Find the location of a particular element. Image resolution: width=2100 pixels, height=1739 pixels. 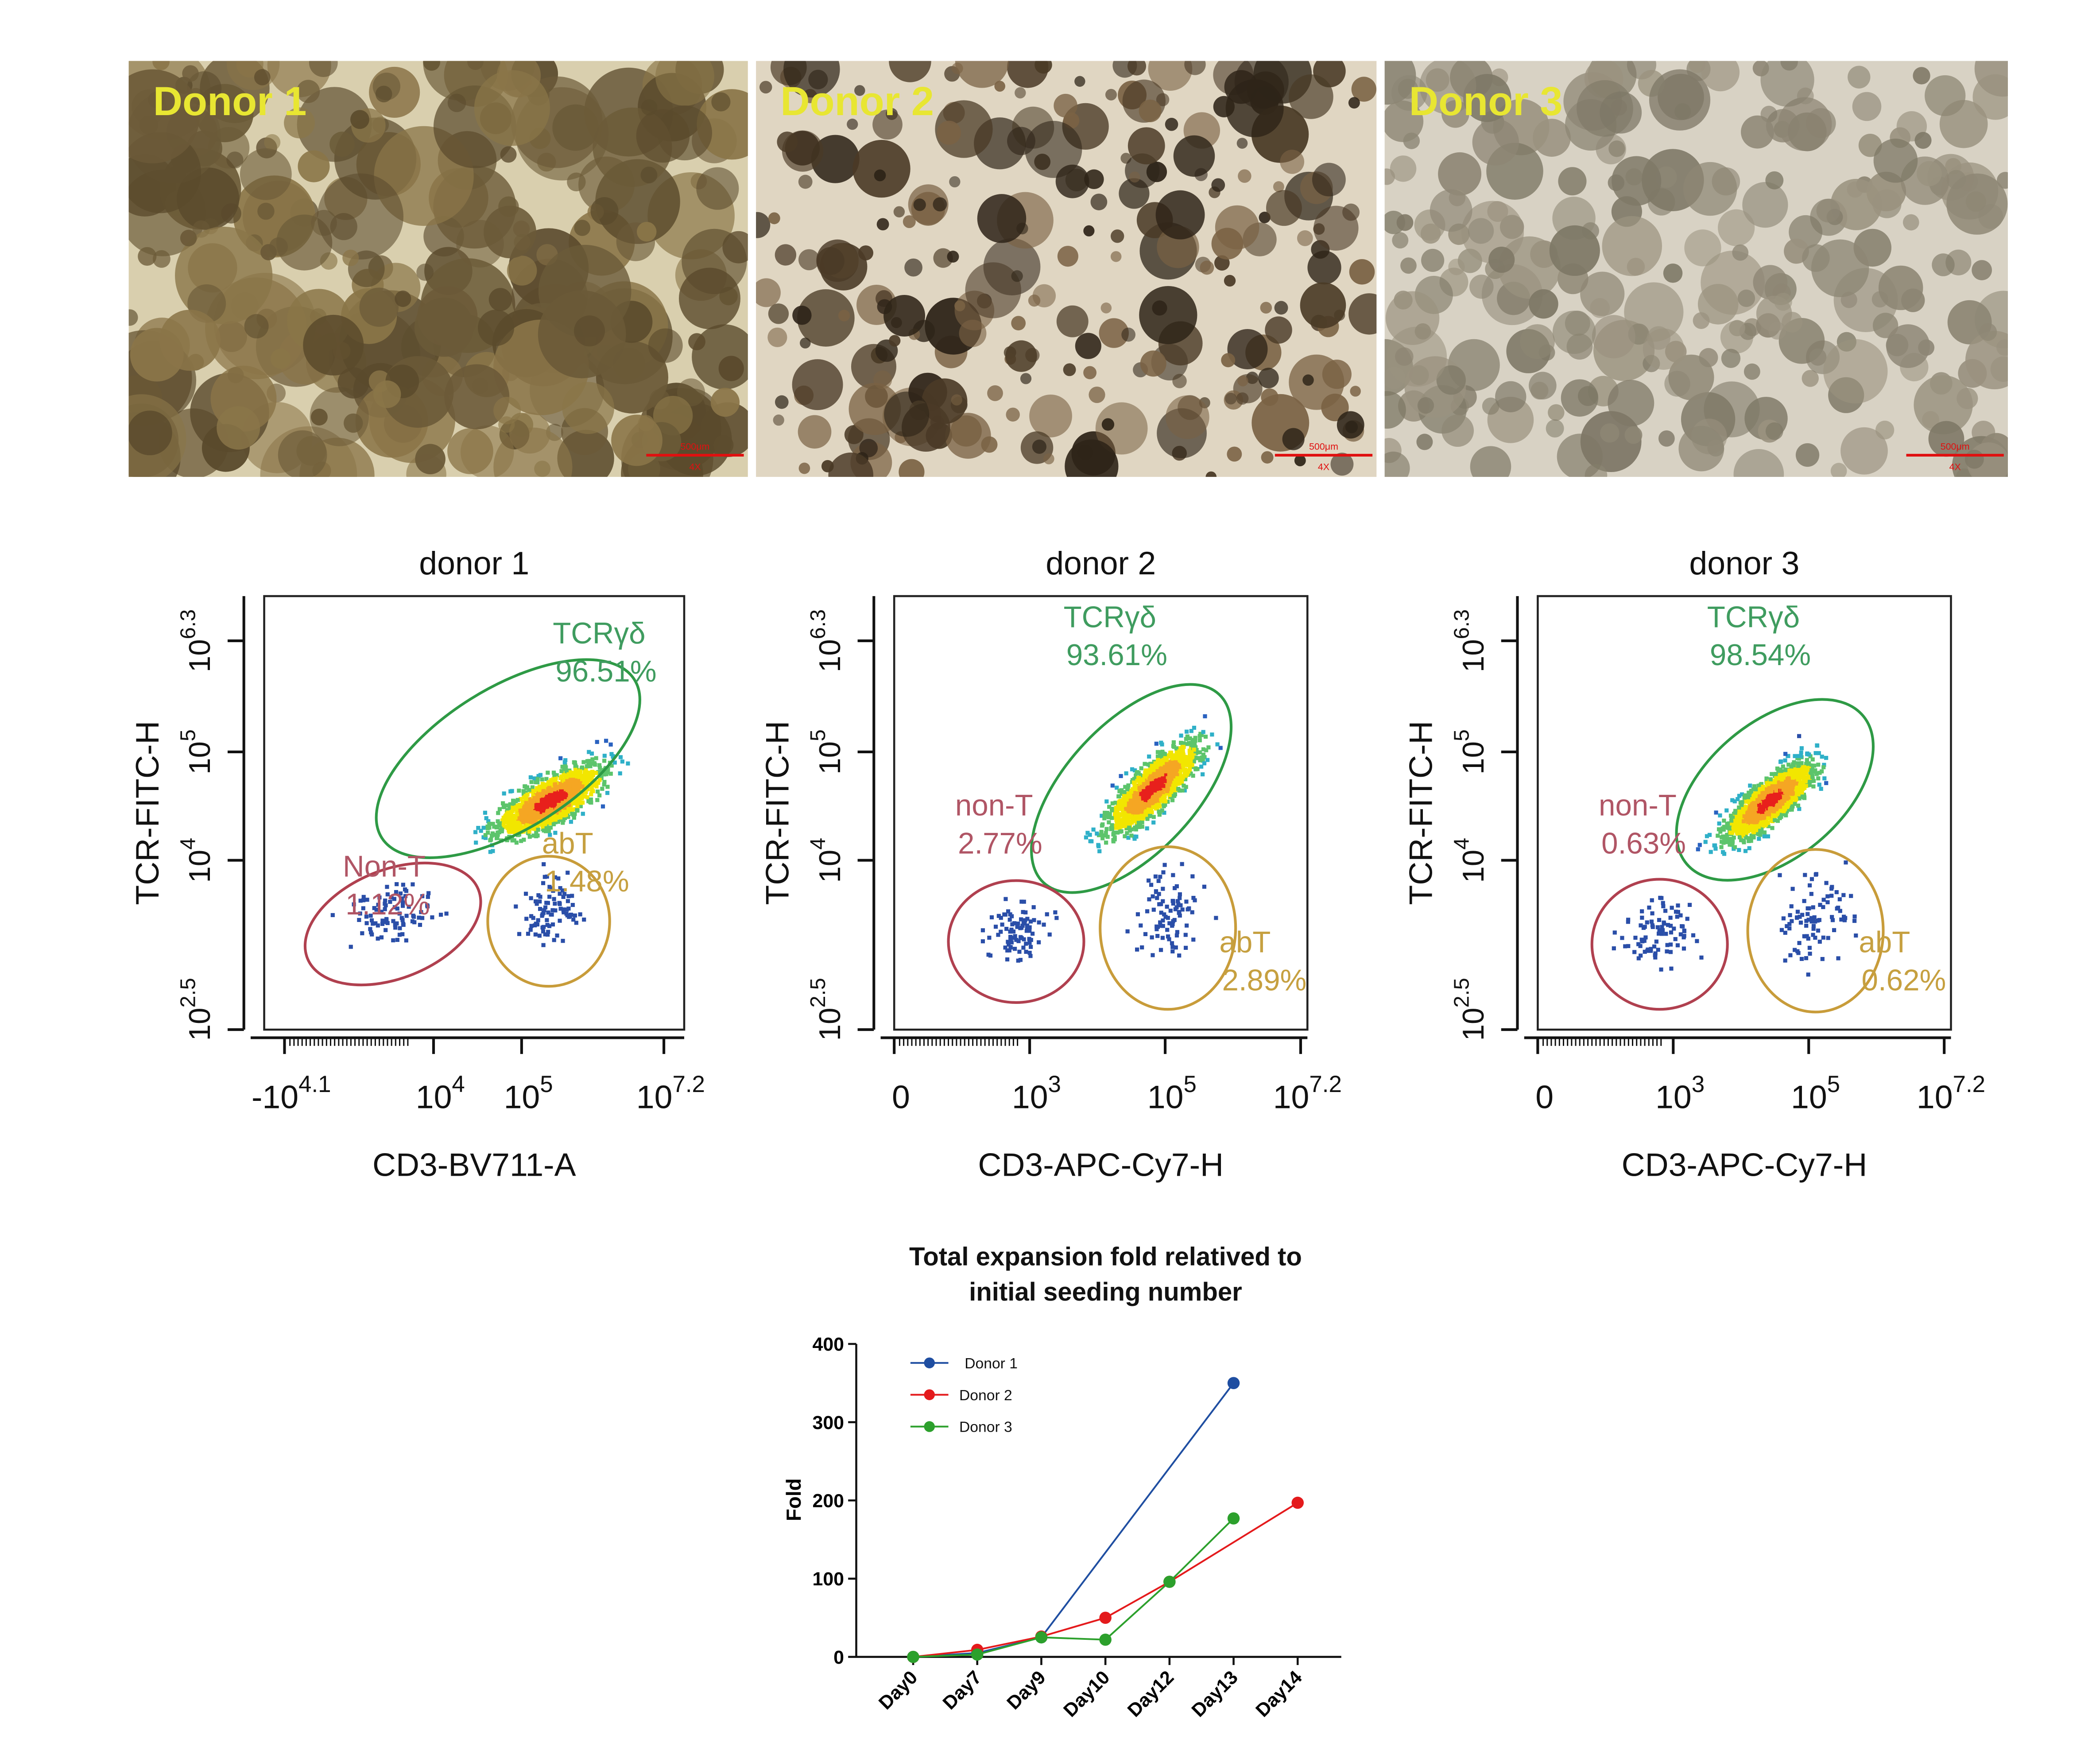

x-tick-label-exponent: 3 is located at coordinates (1054, 1084).